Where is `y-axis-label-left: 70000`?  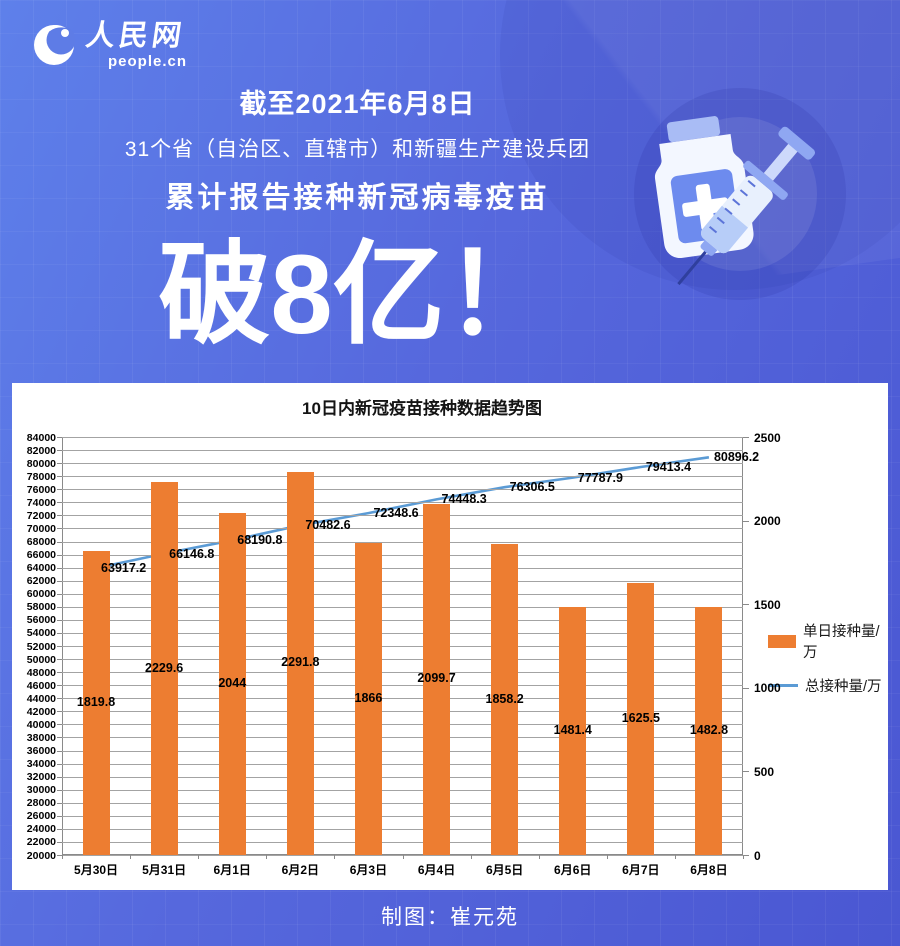 y-axis-label-left: 70000 is located at coordinates (41, 528).